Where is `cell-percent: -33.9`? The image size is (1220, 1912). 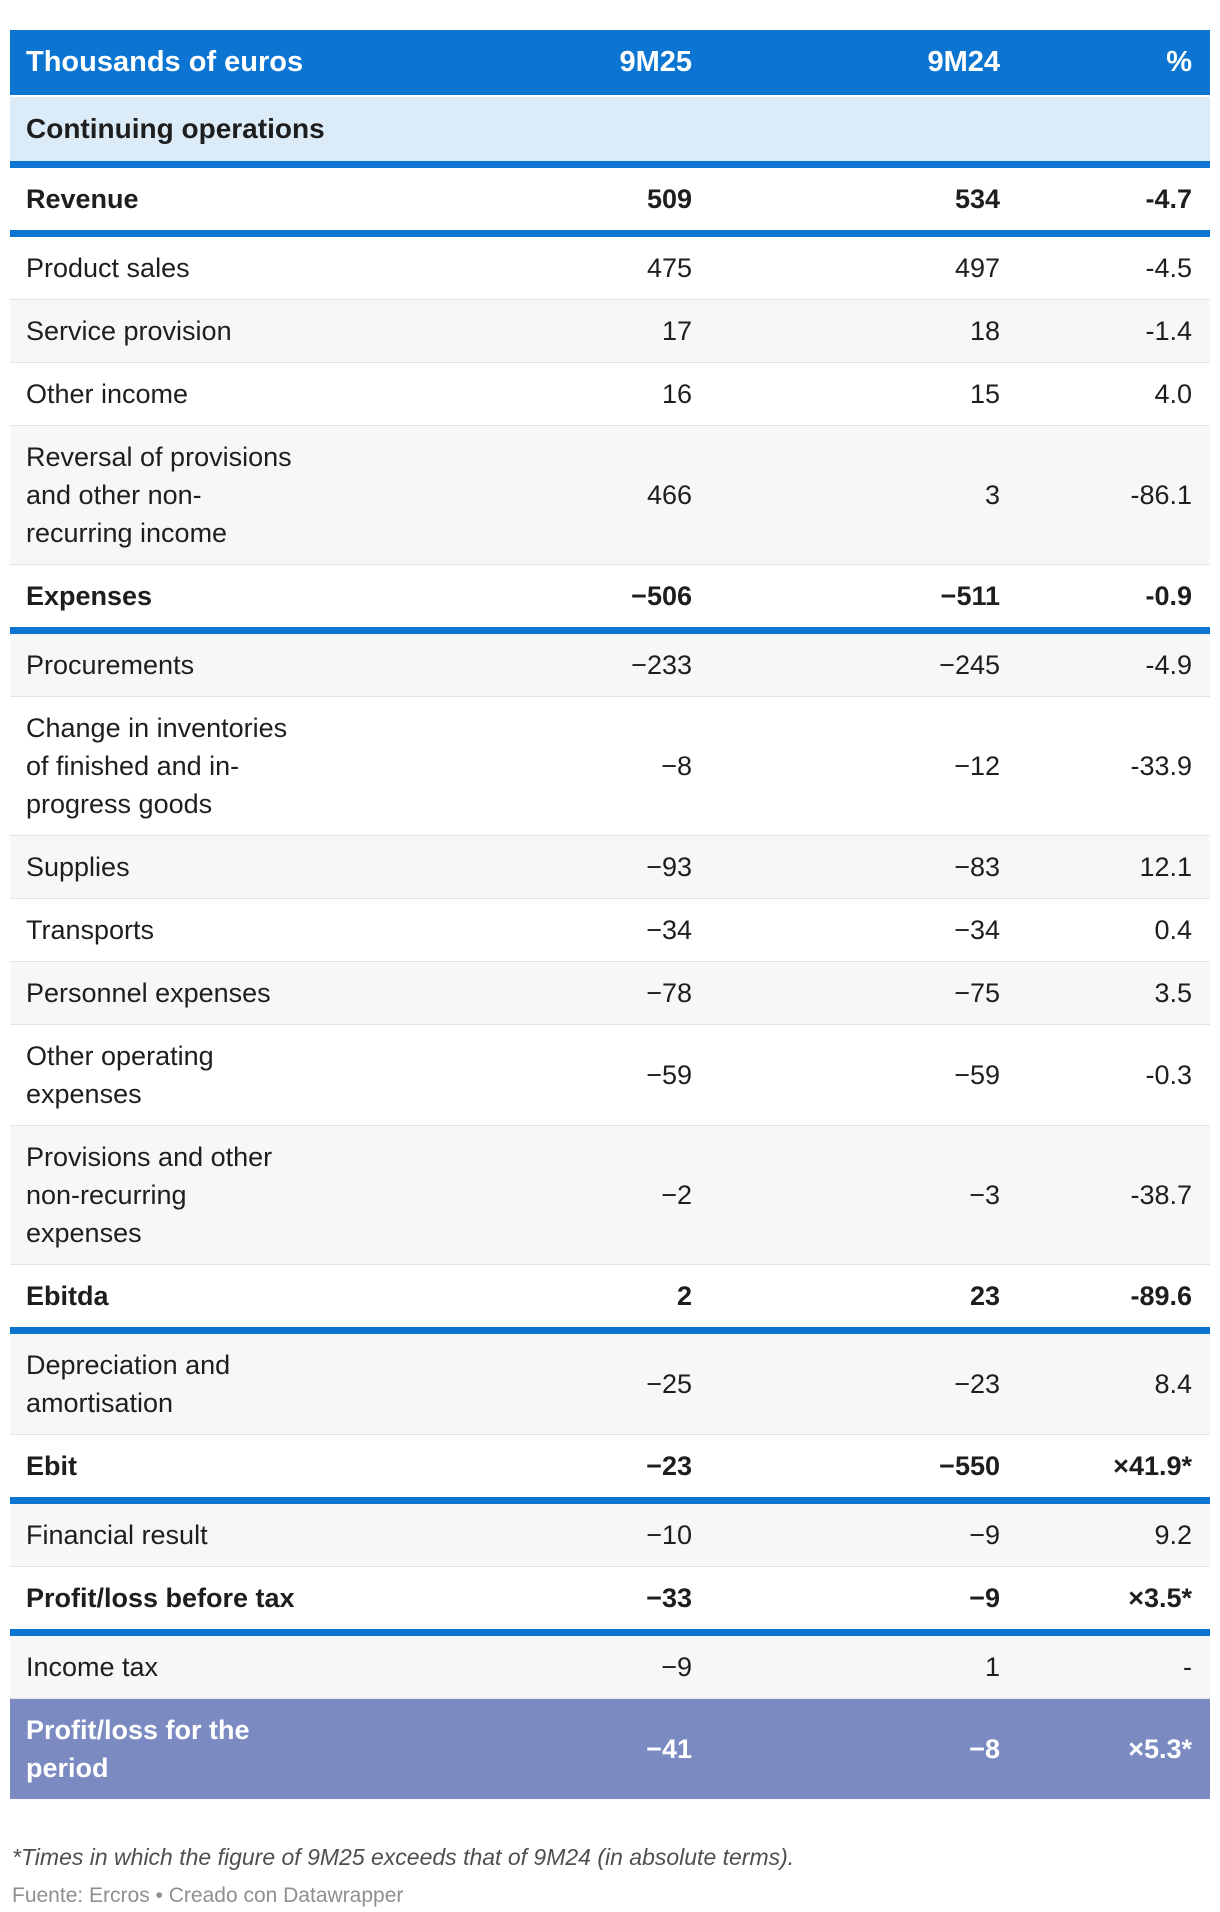 cell-percent: -33.9 is located at coordinates (1105, 766).